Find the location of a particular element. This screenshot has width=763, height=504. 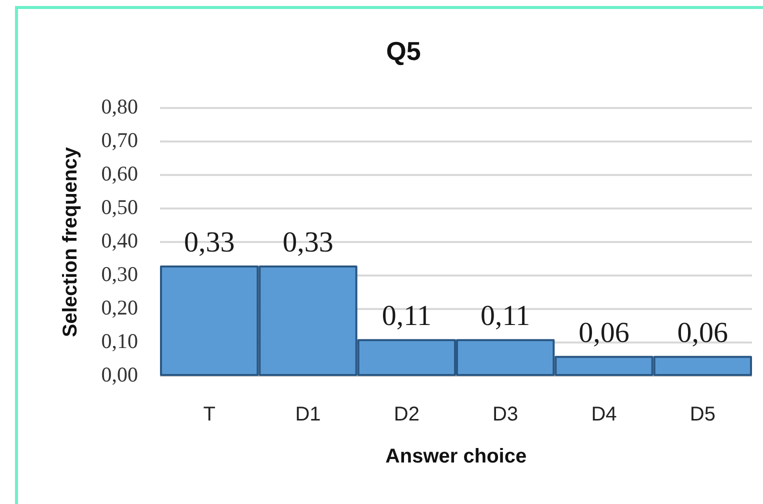

y-tick-label: 0,10 is located at coordinates (119, 341).